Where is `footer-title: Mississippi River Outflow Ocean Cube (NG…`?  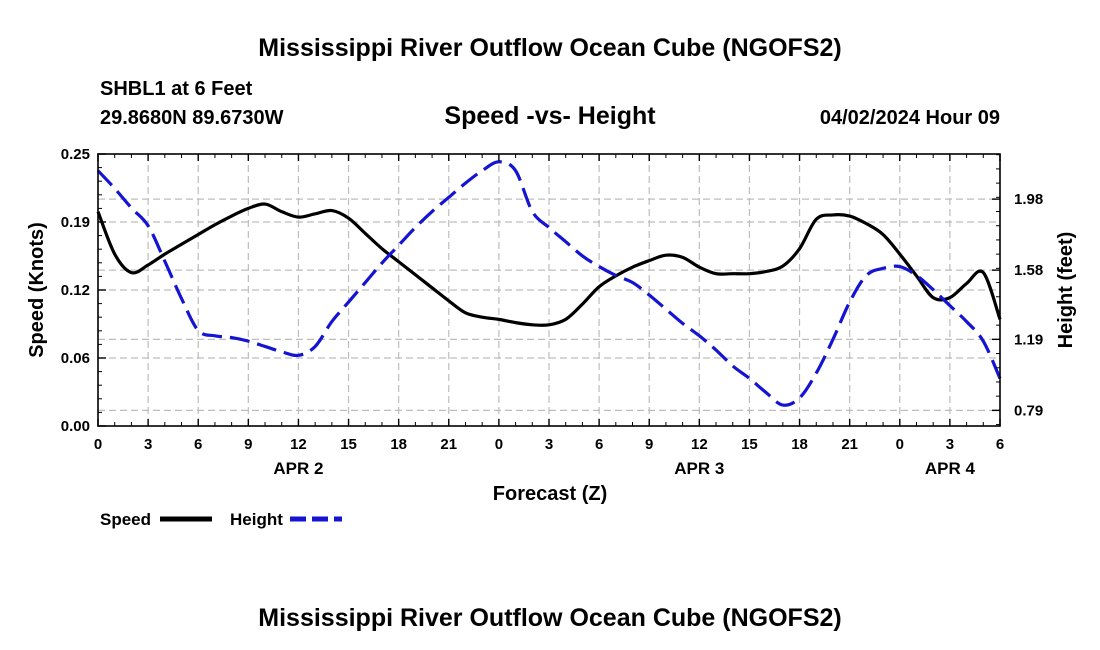
footer-title: Mississippi River Outflow Ocean Cube (NG… is located at coordinates (549, 618).